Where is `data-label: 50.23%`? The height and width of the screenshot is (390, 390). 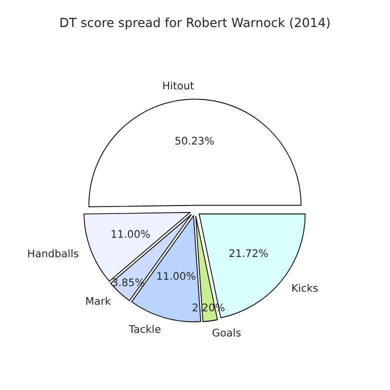
data-label: 50.23% is located at coordinates (194, 140).